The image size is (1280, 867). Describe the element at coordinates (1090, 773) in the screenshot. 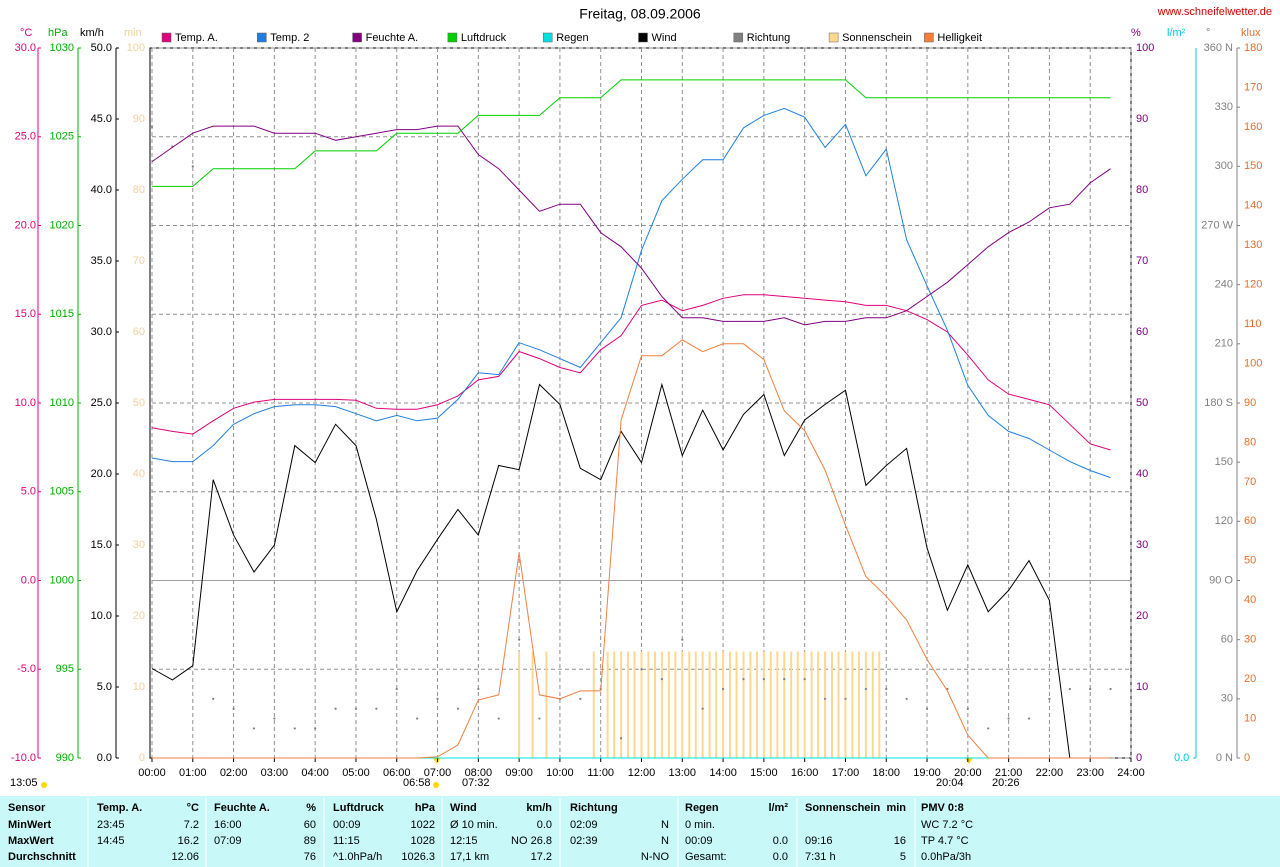

I see `x-tick-label: 23:00` at that location.